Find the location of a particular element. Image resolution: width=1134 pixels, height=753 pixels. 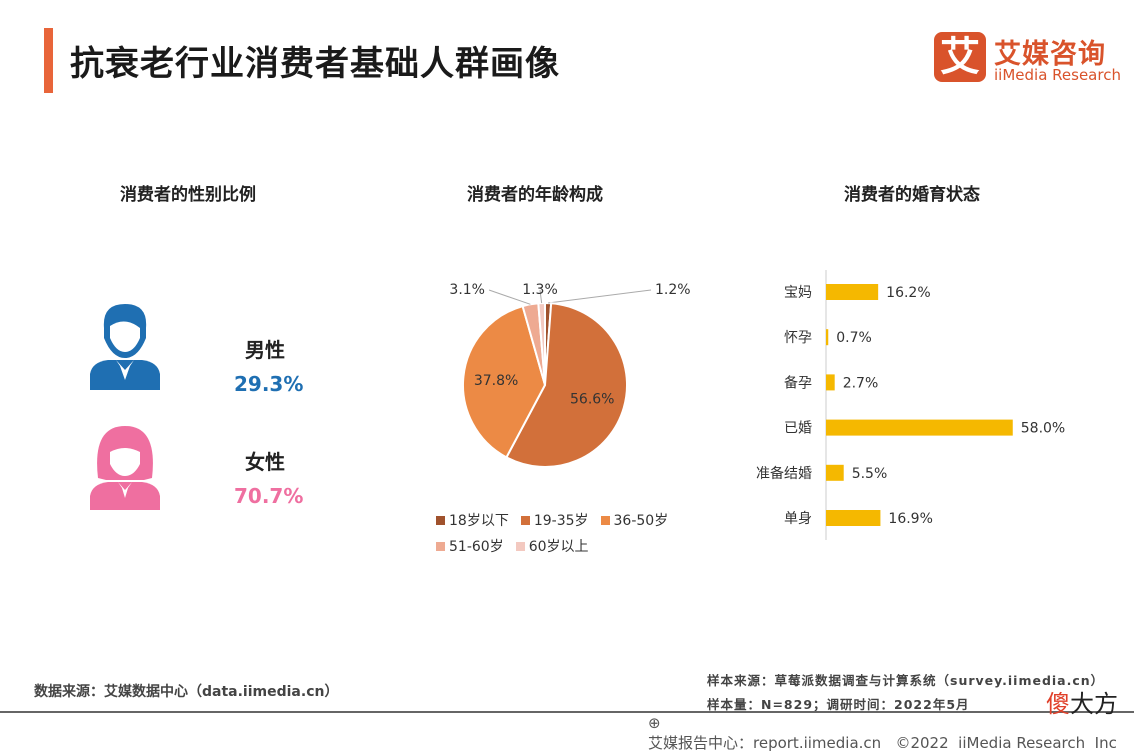

female-label: 女性 is located at coordinates (265, 462).